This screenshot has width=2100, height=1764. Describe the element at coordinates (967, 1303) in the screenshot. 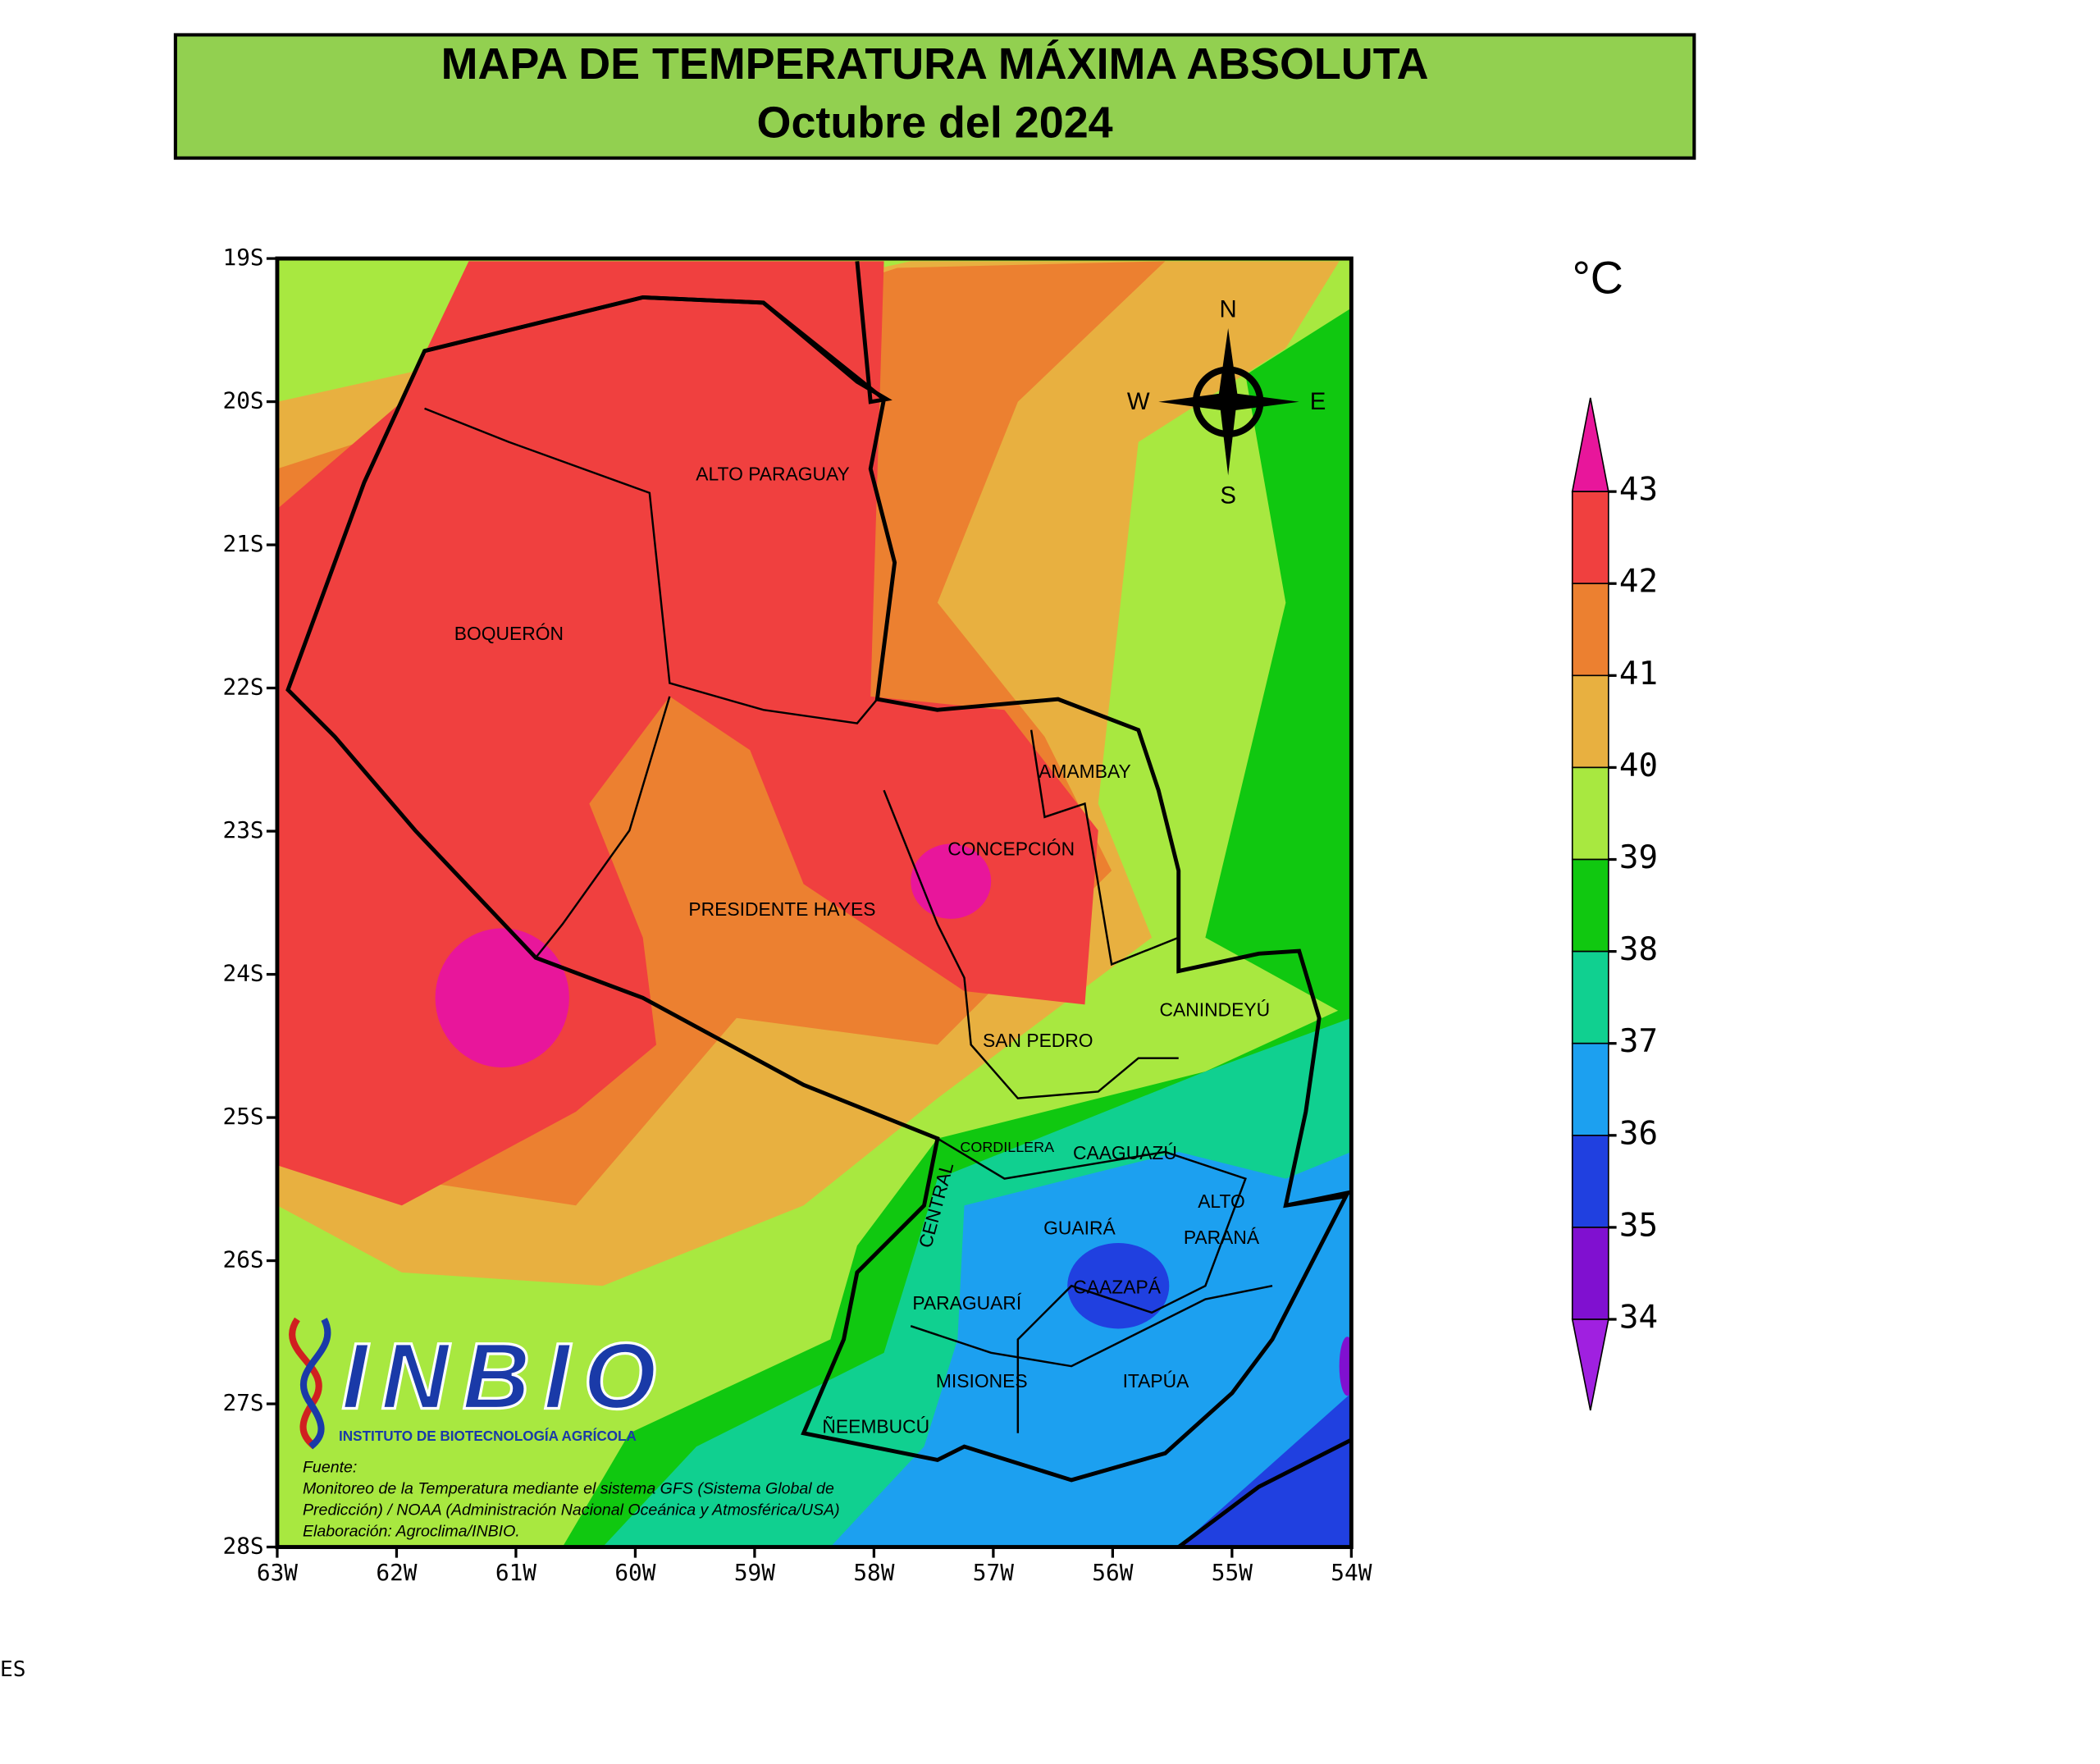

I see `region-label: PARAGUARÍ` at that location.